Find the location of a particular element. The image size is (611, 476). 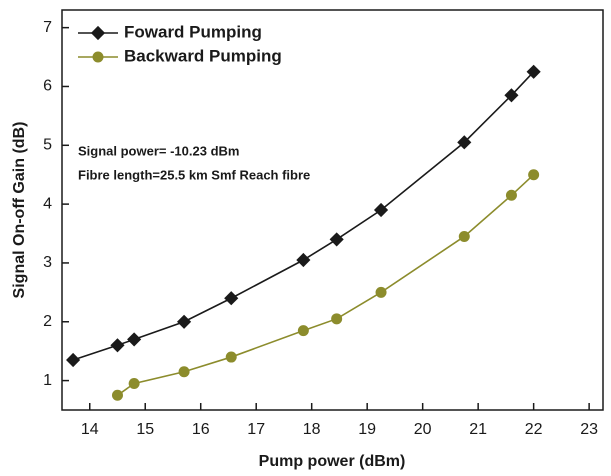

x-tick-label: 16 is located at coordinates (201, 429).